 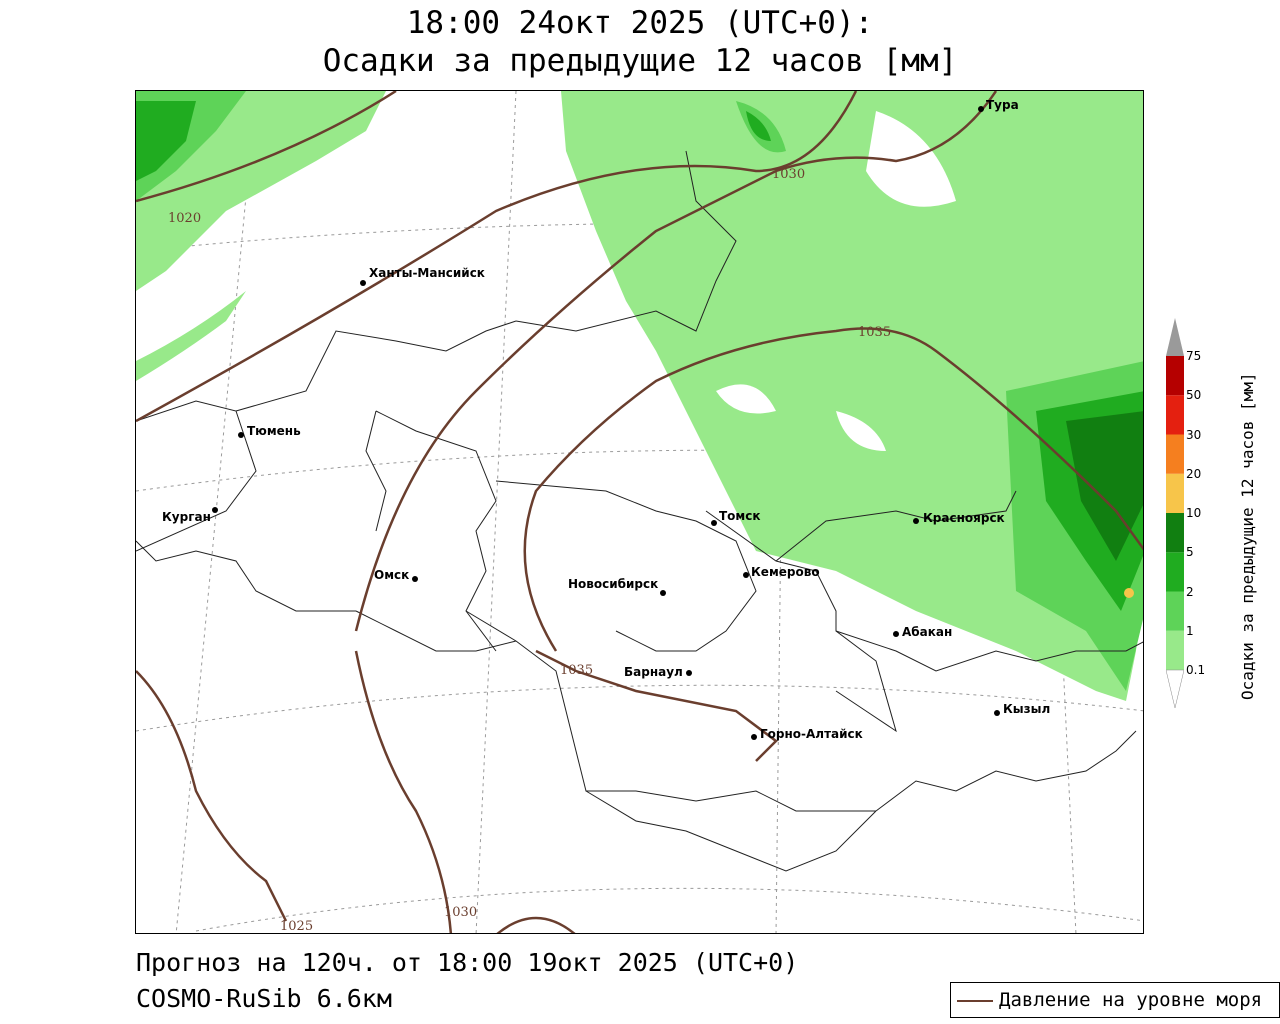 What do you see at coordinates (1175, 337) in the screenshot?
I see `colorbar-top-arrow` at bounding box center [1175, 337].